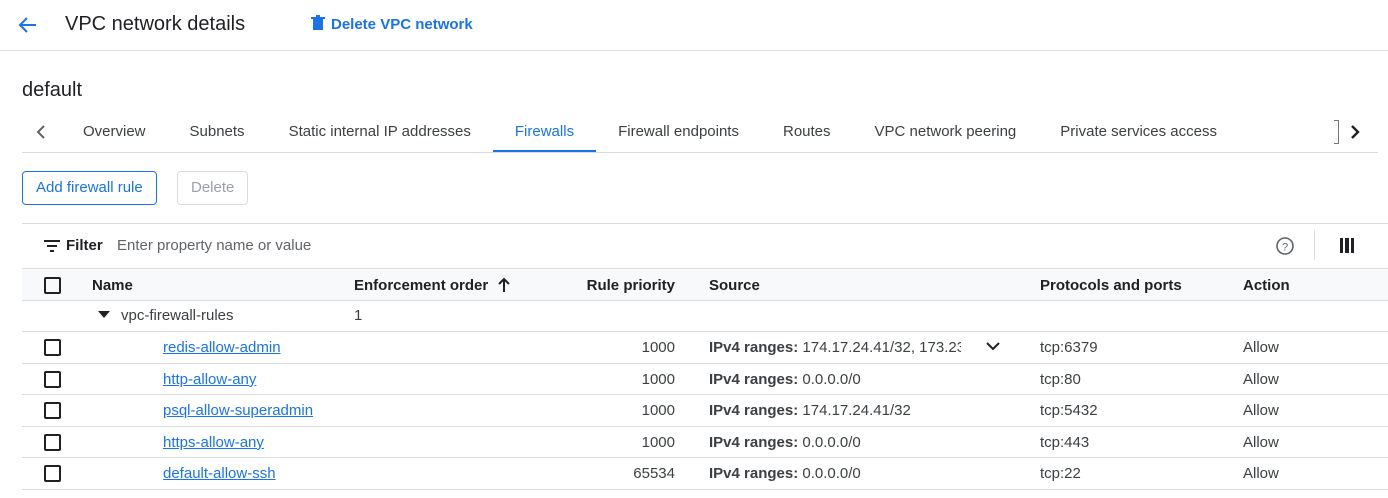 This screenshot has height=498, width=1388. I want to click on expand-source, so click(993, 347).